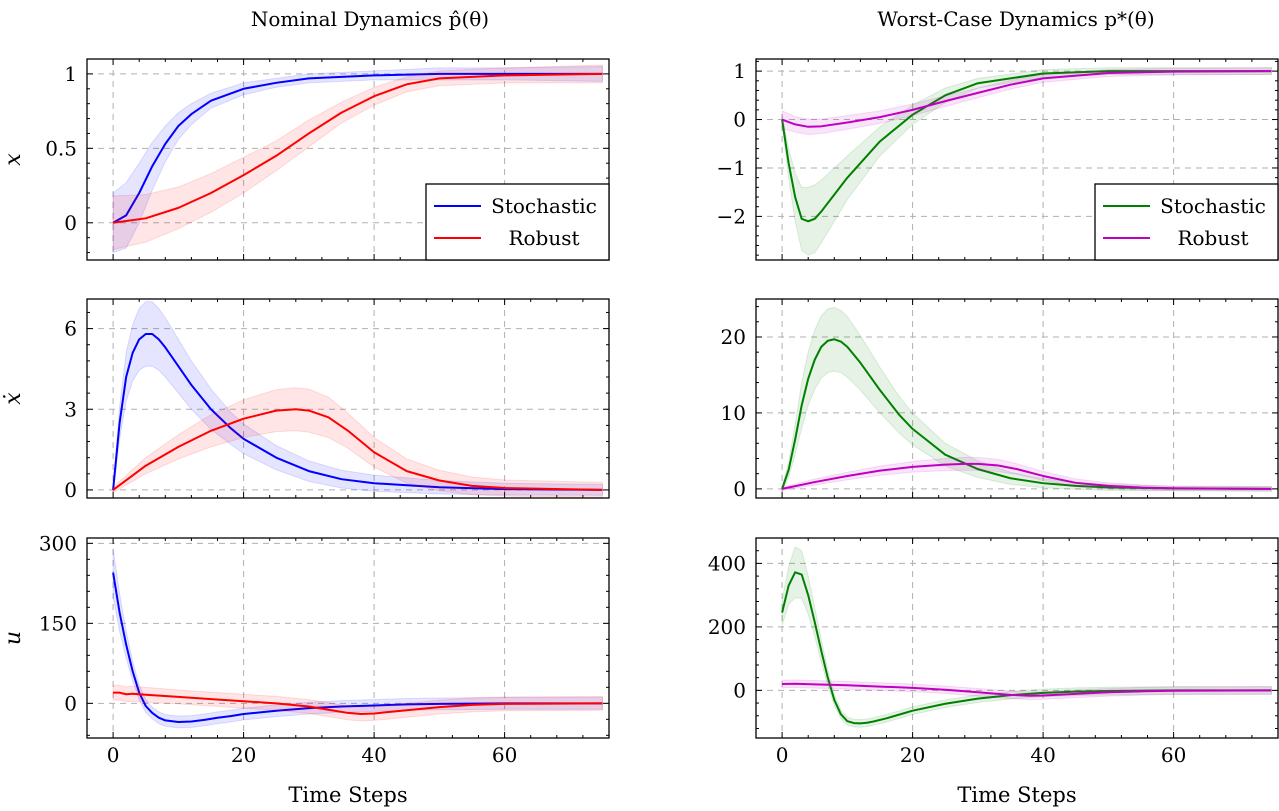  I want to click on y-tick-label: 200, so click(727, 627).